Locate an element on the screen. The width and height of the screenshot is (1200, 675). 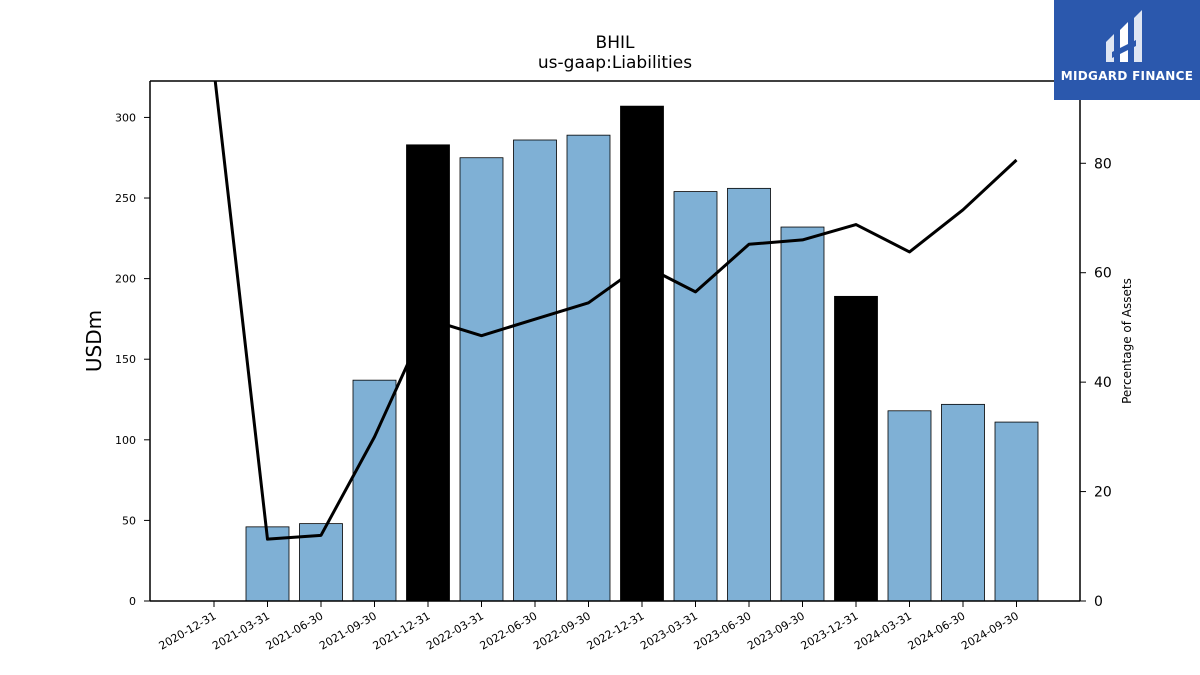
logo-mark-icon is located at coordinates (1124, 36).